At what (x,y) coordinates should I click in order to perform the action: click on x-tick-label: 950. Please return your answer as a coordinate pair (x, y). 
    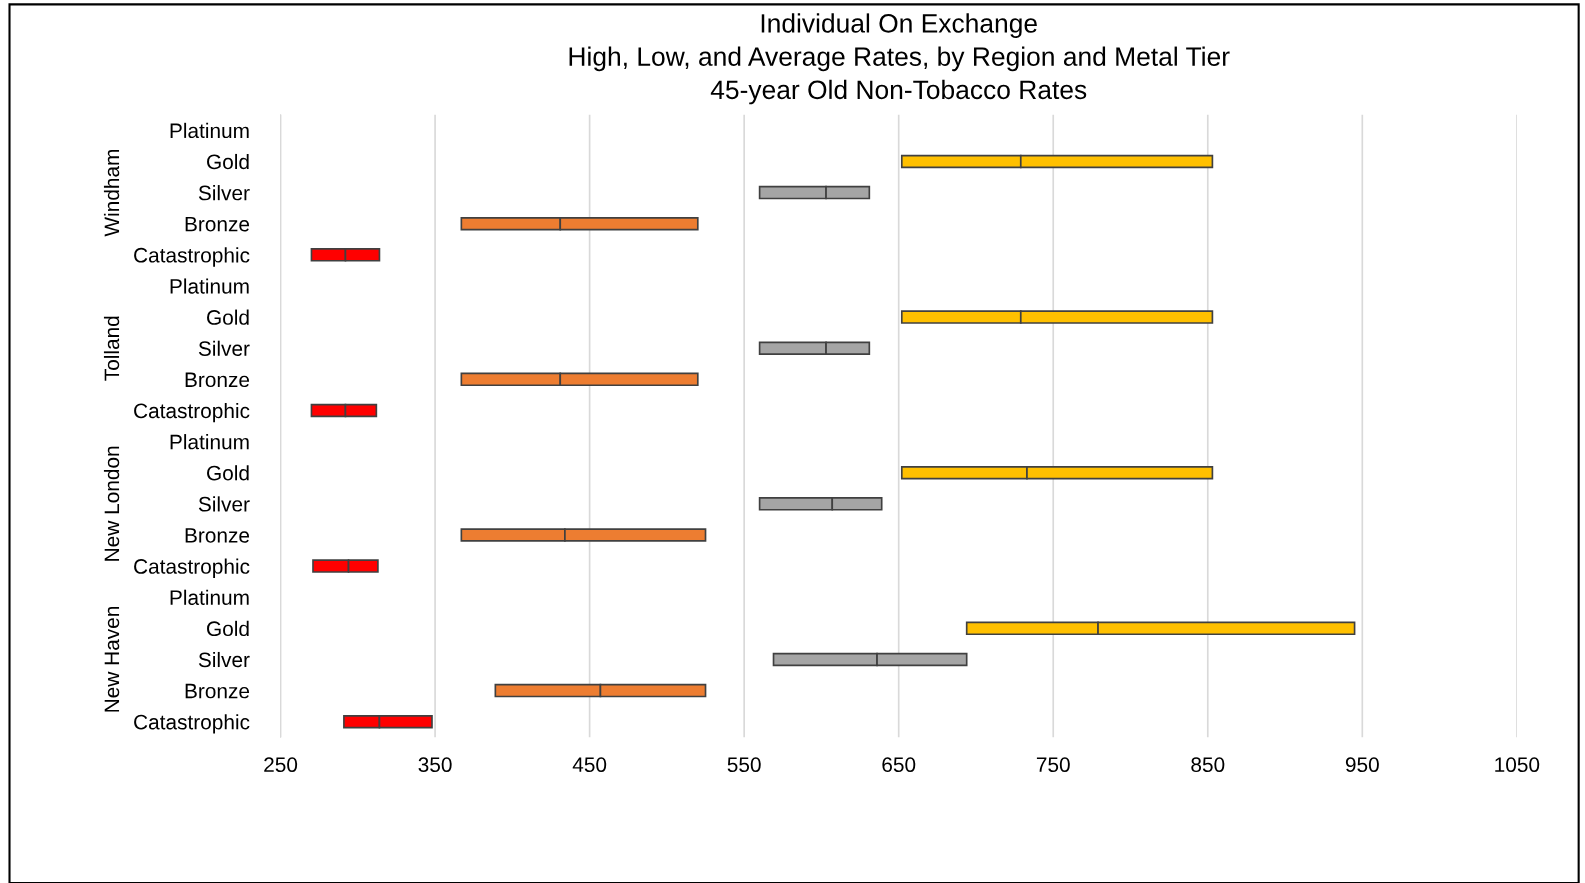
    Looking at the image, I should click on (1362, 765).